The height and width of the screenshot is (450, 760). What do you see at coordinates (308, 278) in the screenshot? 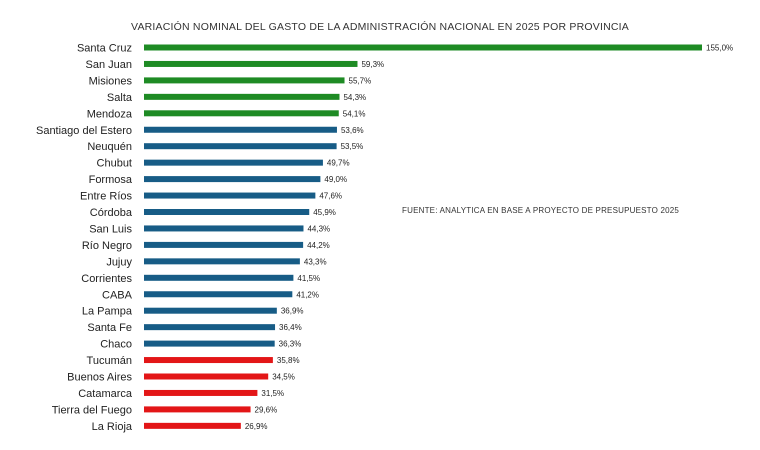
I see `value-label-corrientes: 41,5%` at bounding box center [308, 278].